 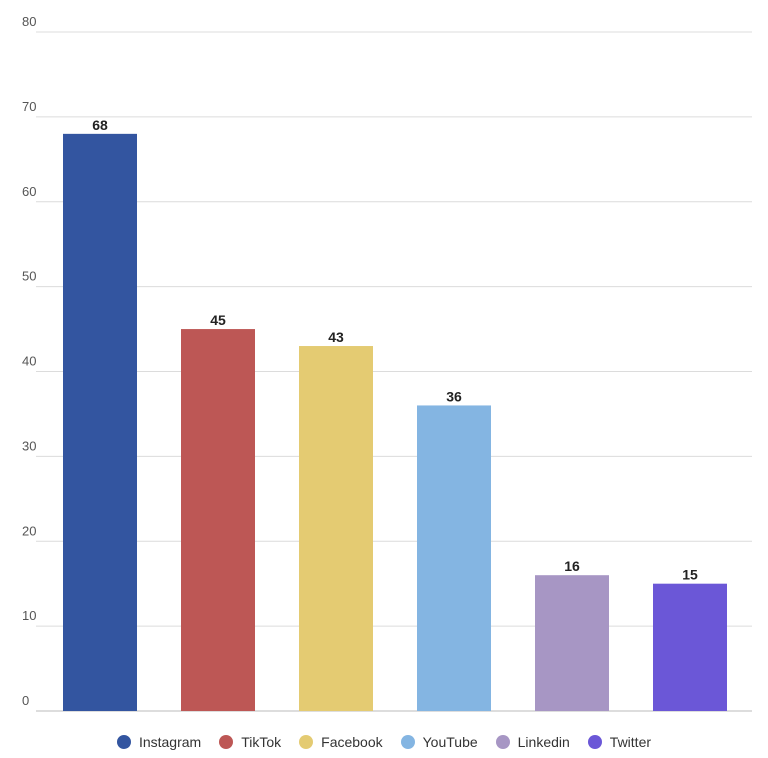 What do you see at coordinates (170, 742) in the screenshot?
I see `legend-label: Instagram` at bounding box center [170, 742].